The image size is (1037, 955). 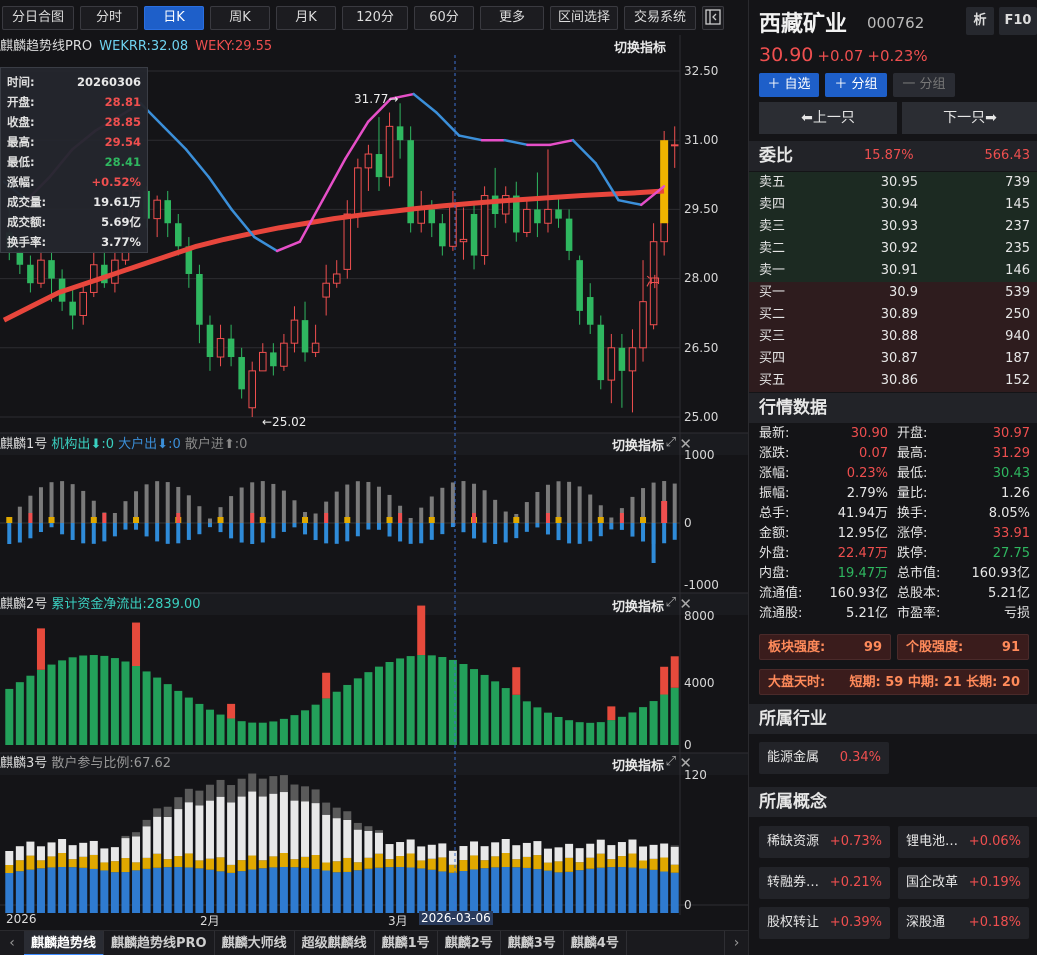 What do you see at coordinates (74, 162) in the screenshot?
I see `tooltip-row: 最低: 28.41` at bounding box center [74, 162].